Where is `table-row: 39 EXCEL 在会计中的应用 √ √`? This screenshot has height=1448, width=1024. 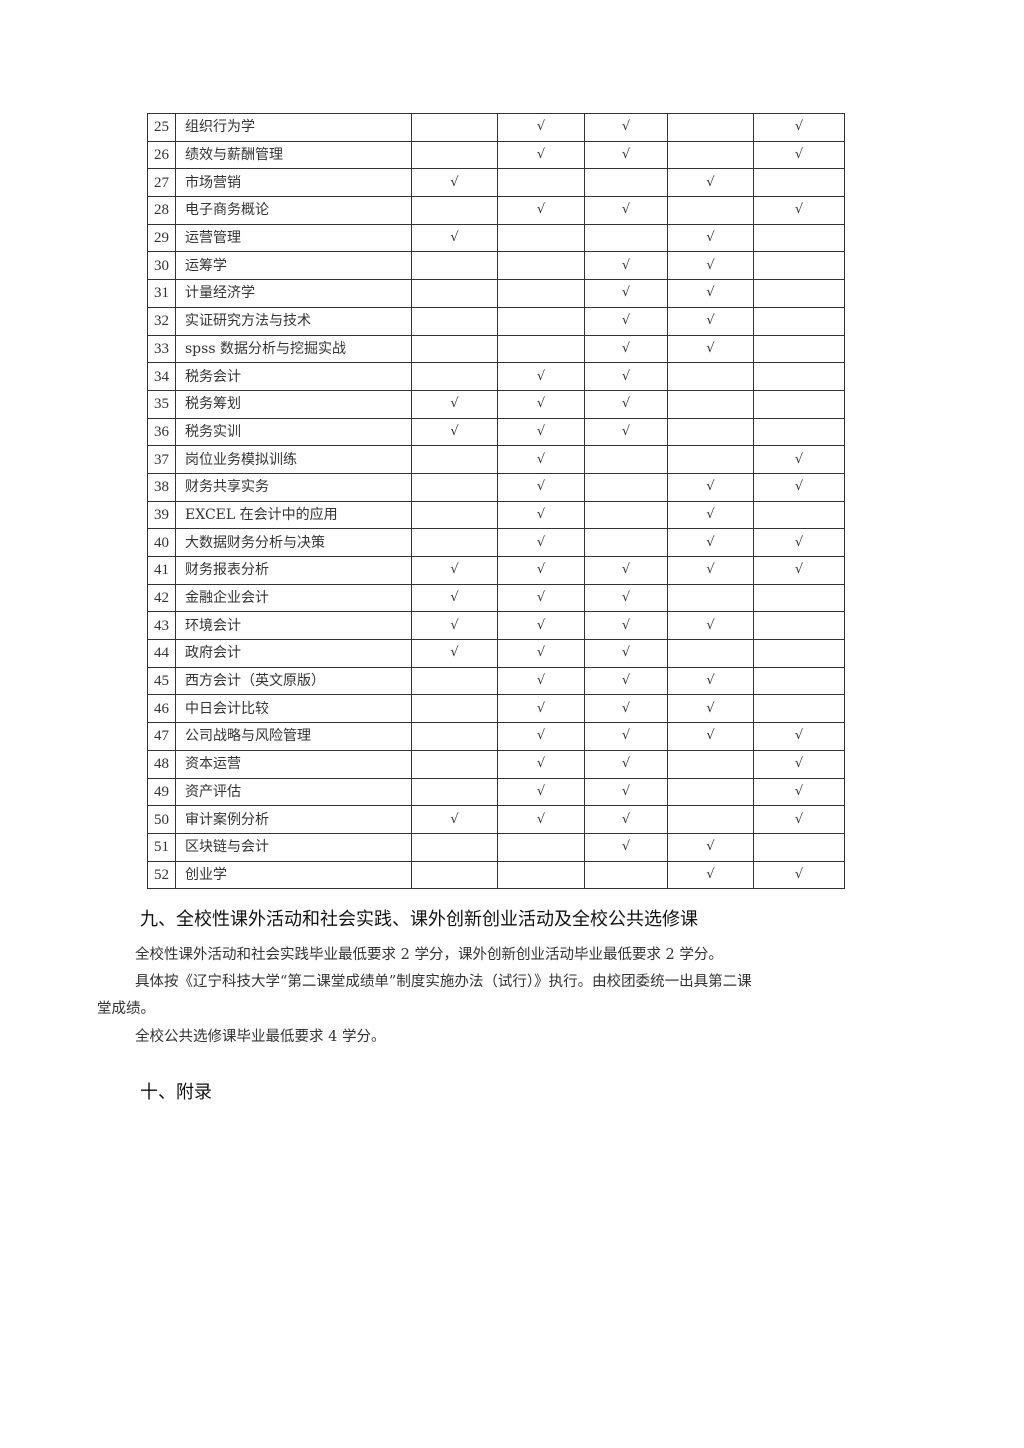 table-row: 39 EXCEL 在会计中的应用 √ √ is located at coordinates (496, 515).